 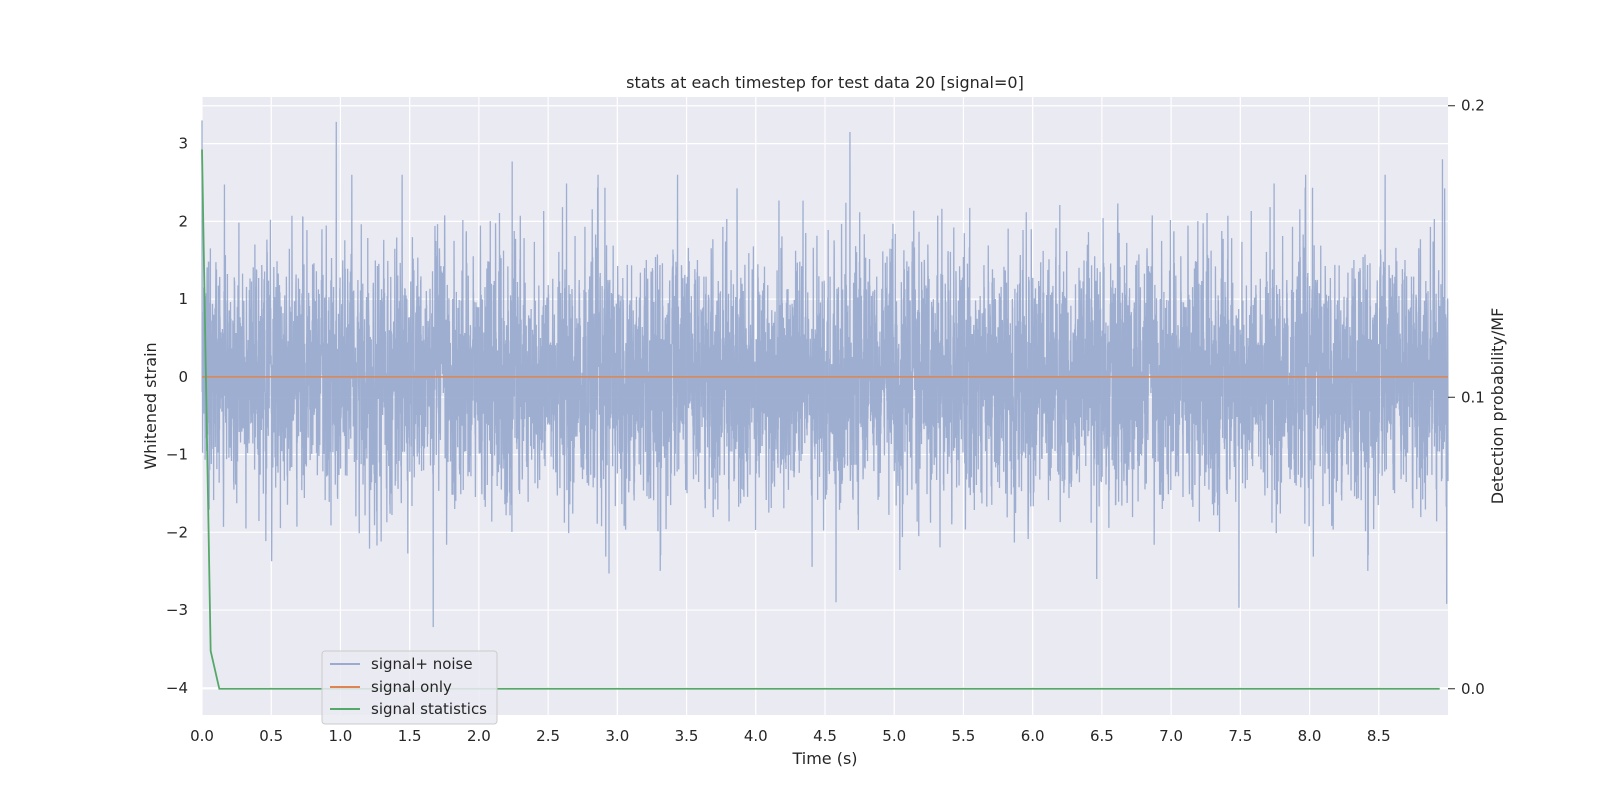 I want to click on y-tick-label: −3, so click(x=177, y=610).